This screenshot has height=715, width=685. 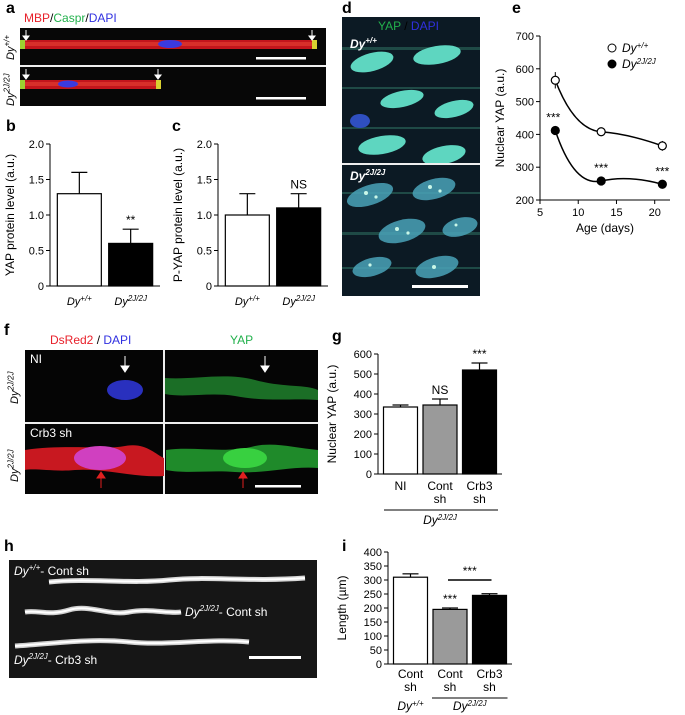 What do you see at coordinates (131, 220) in the screenshot?
I see `significance-label: **` at bounding box center [131, 220].